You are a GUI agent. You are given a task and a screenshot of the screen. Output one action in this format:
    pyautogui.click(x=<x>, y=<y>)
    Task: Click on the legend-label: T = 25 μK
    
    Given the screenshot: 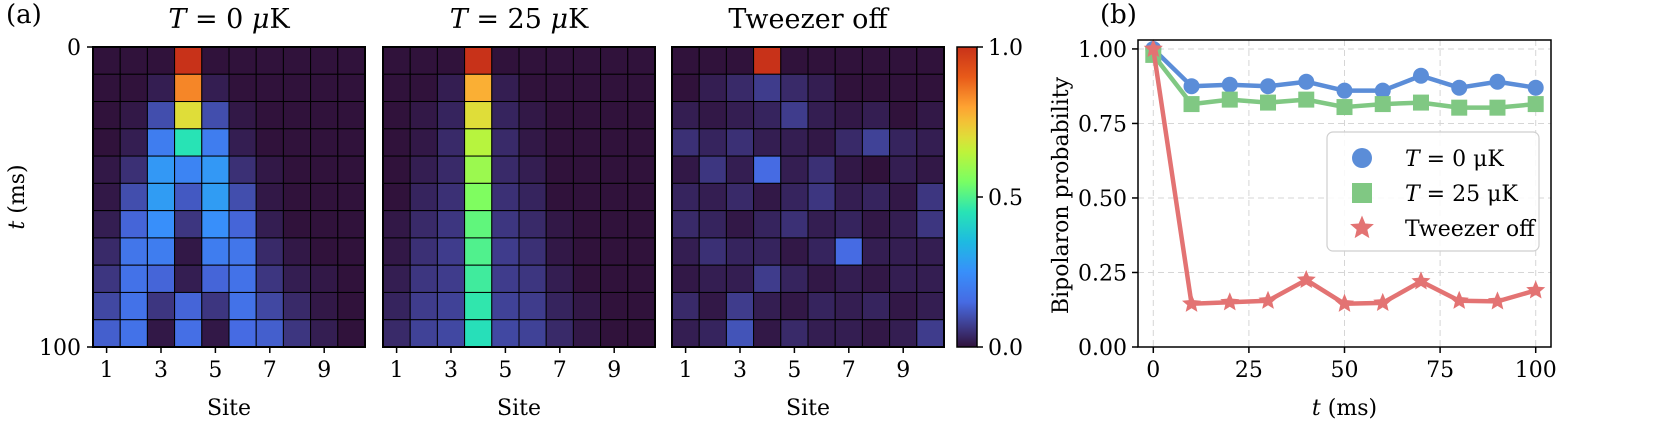 What is the action you would take?
    pyautogui.click(x=1461, y=194)
    